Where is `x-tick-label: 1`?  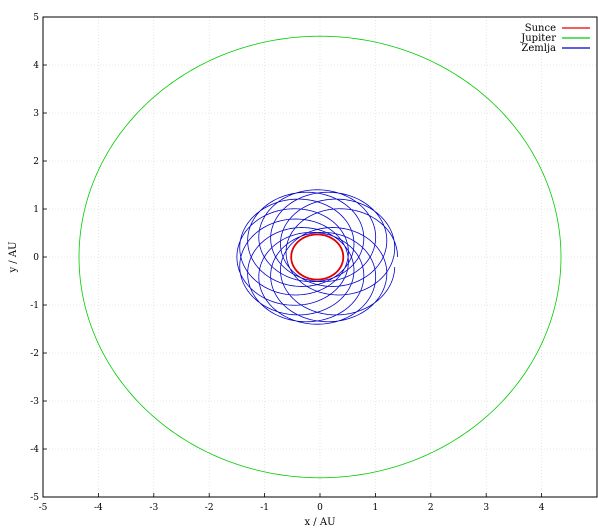
x-tick-label: 1 is located at coordinates (376, 508).